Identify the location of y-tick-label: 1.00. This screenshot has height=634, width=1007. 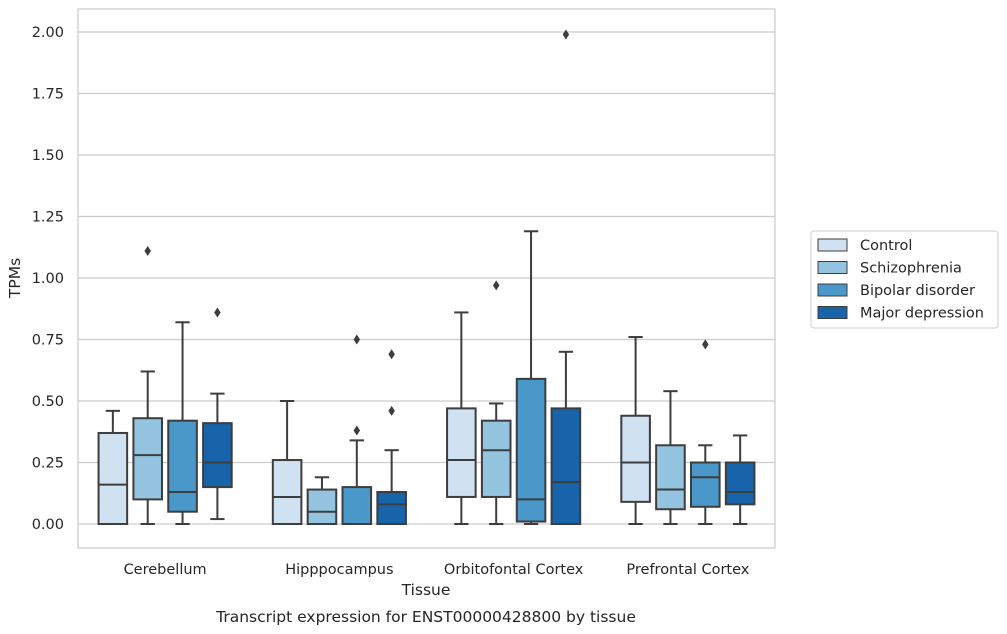
(48, 279).